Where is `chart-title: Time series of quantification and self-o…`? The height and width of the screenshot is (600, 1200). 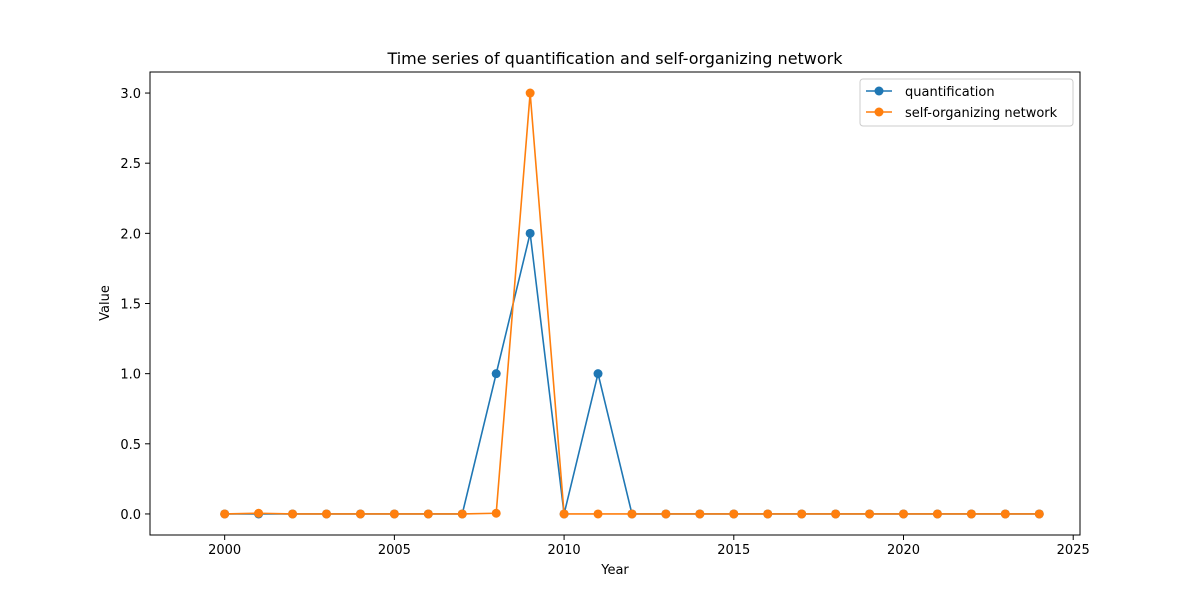 chart-title: Time series of quantification and self-o… is located at coordinates (614, 58).